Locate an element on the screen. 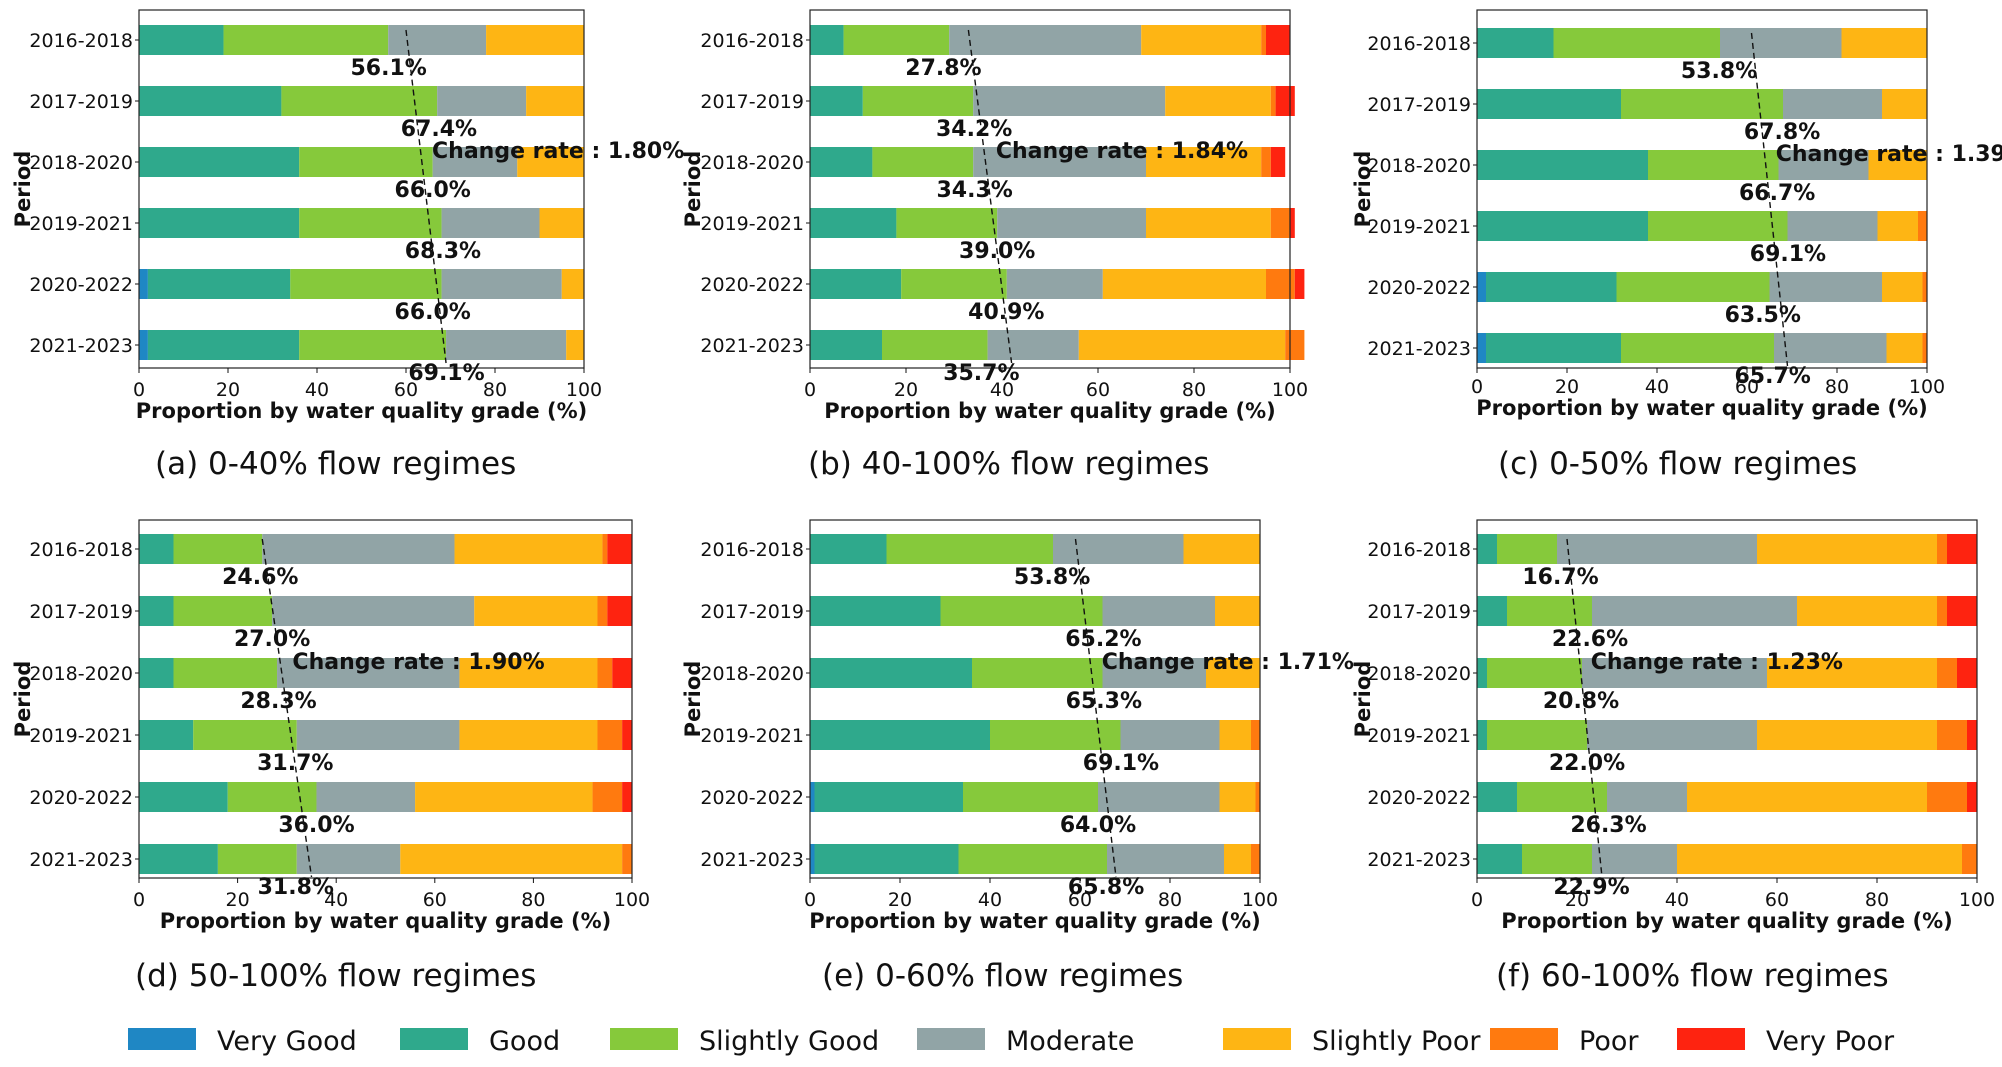 Image resolution: width=2002 pixels, height=1067 pixels. trend-line is located at coordinates (287, 708).